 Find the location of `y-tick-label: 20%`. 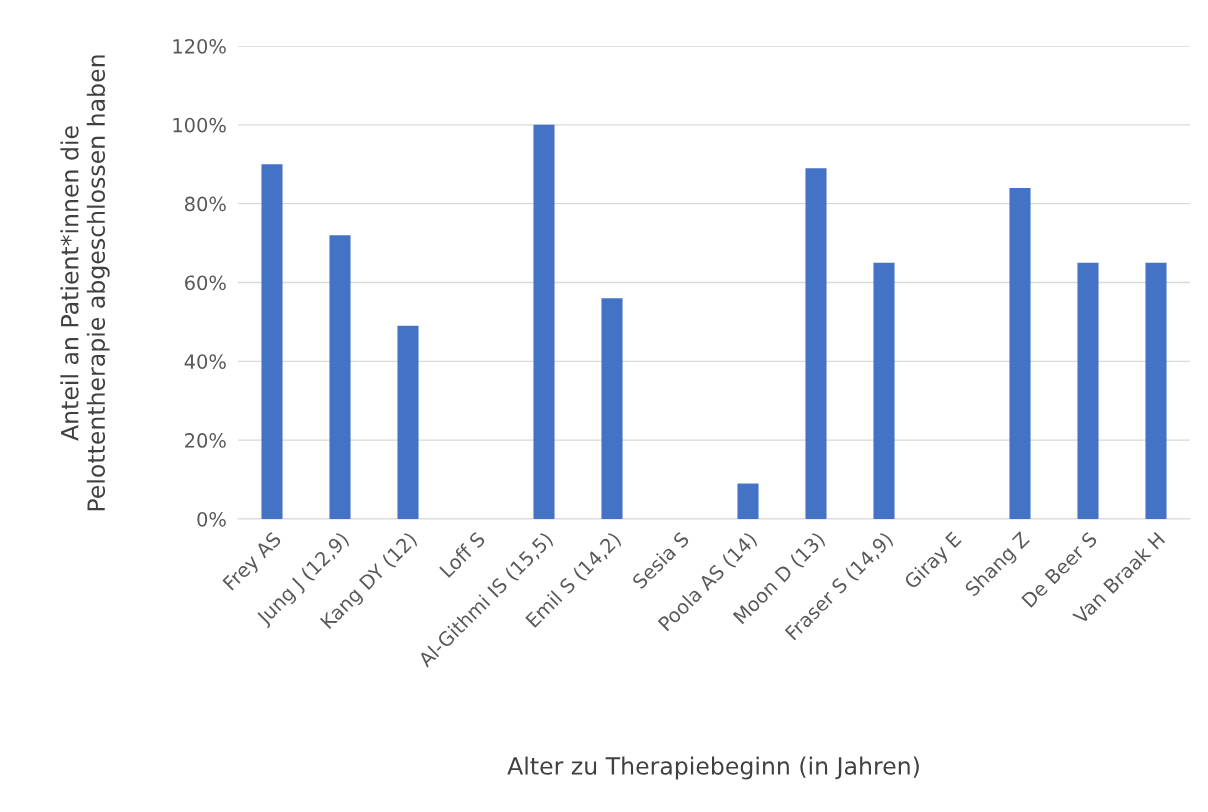

y-tick-label: 20% is located at coordinates (205, 440).